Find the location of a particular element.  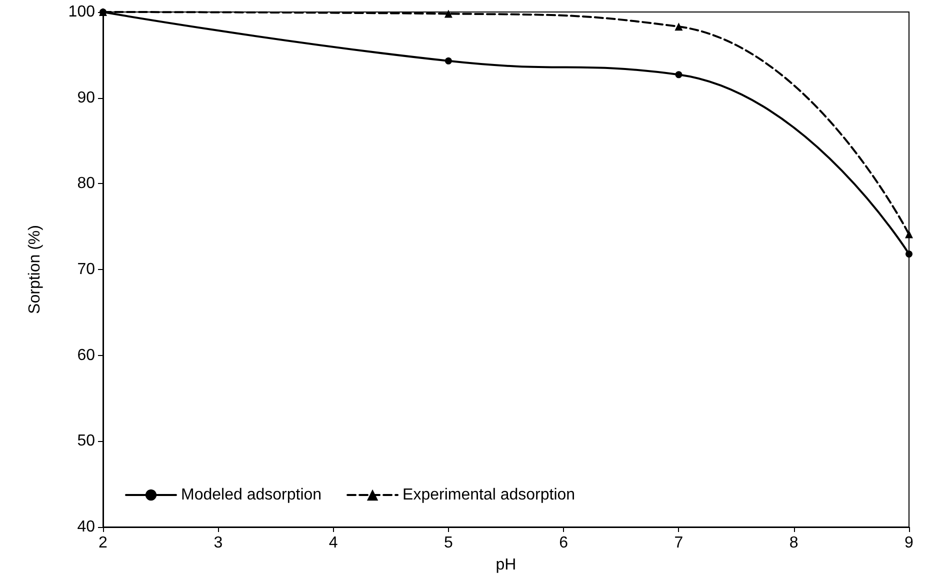

y-tick-label: 90 is located at coordinates (86, 97).